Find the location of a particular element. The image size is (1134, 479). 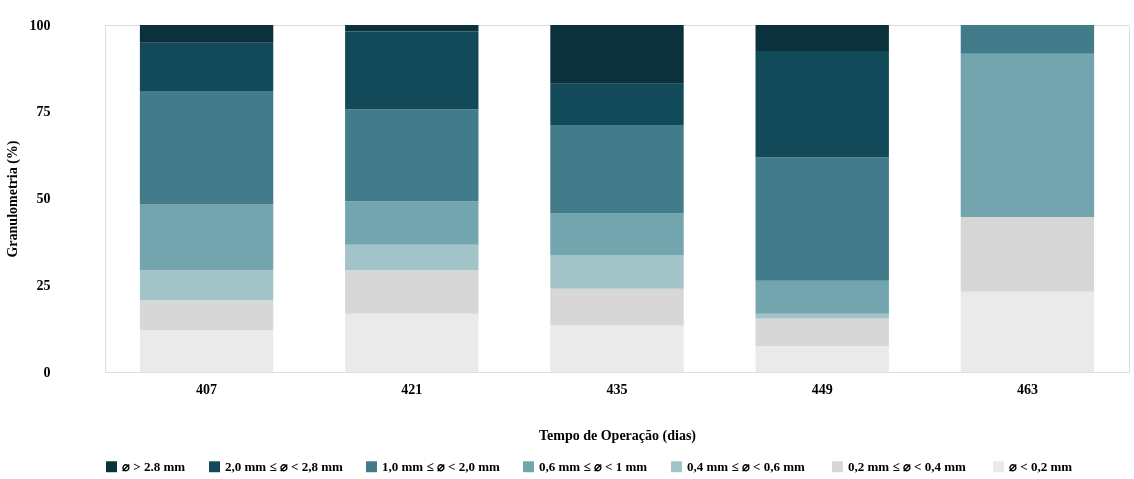

x-tick-label: 407 is located at coordinates (207, 389).